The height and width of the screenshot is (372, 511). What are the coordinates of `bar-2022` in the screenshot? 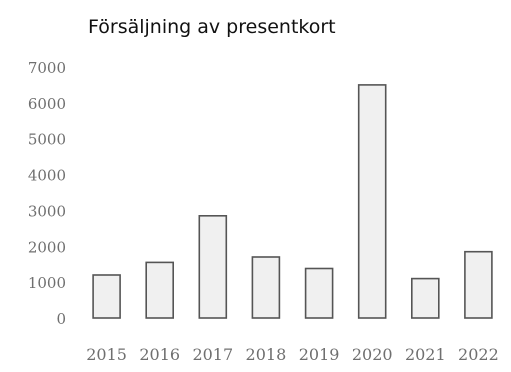 It's located at (478, 284).